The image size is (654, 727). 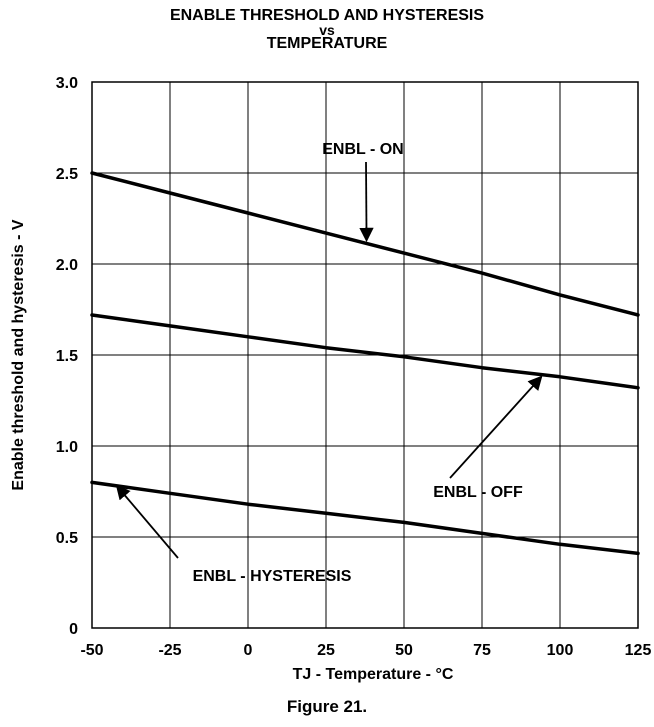 What do you see at coordinates (272, 576) in the screenshot?
I see `annotation-label: ENBL - HYSTERESIS` at bounding box center [272, 576].